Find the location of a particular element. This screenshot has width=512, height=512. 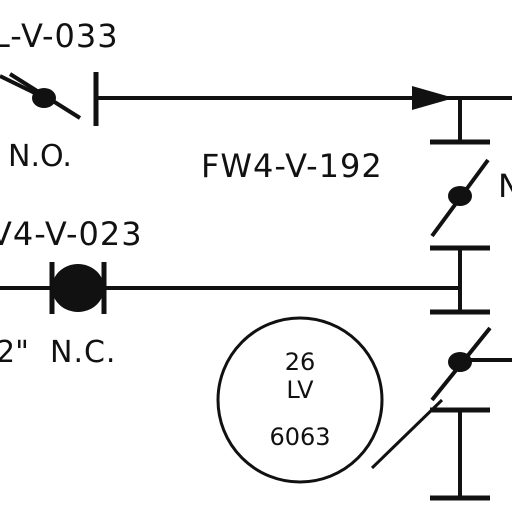

instrument-function: LV is located at coordinates (300, 390).